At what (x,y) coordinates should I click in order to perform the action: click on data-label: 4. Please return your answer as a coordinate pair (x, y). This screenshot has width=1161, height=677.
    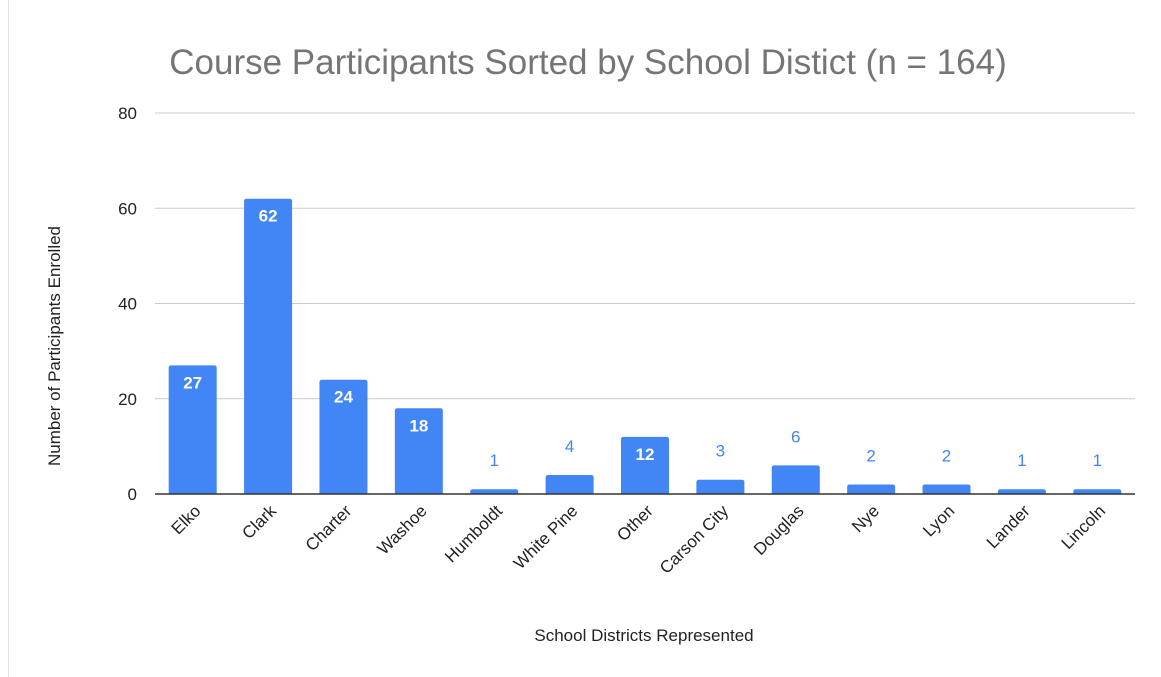
    Looking at the image, I should click on (569, 446).